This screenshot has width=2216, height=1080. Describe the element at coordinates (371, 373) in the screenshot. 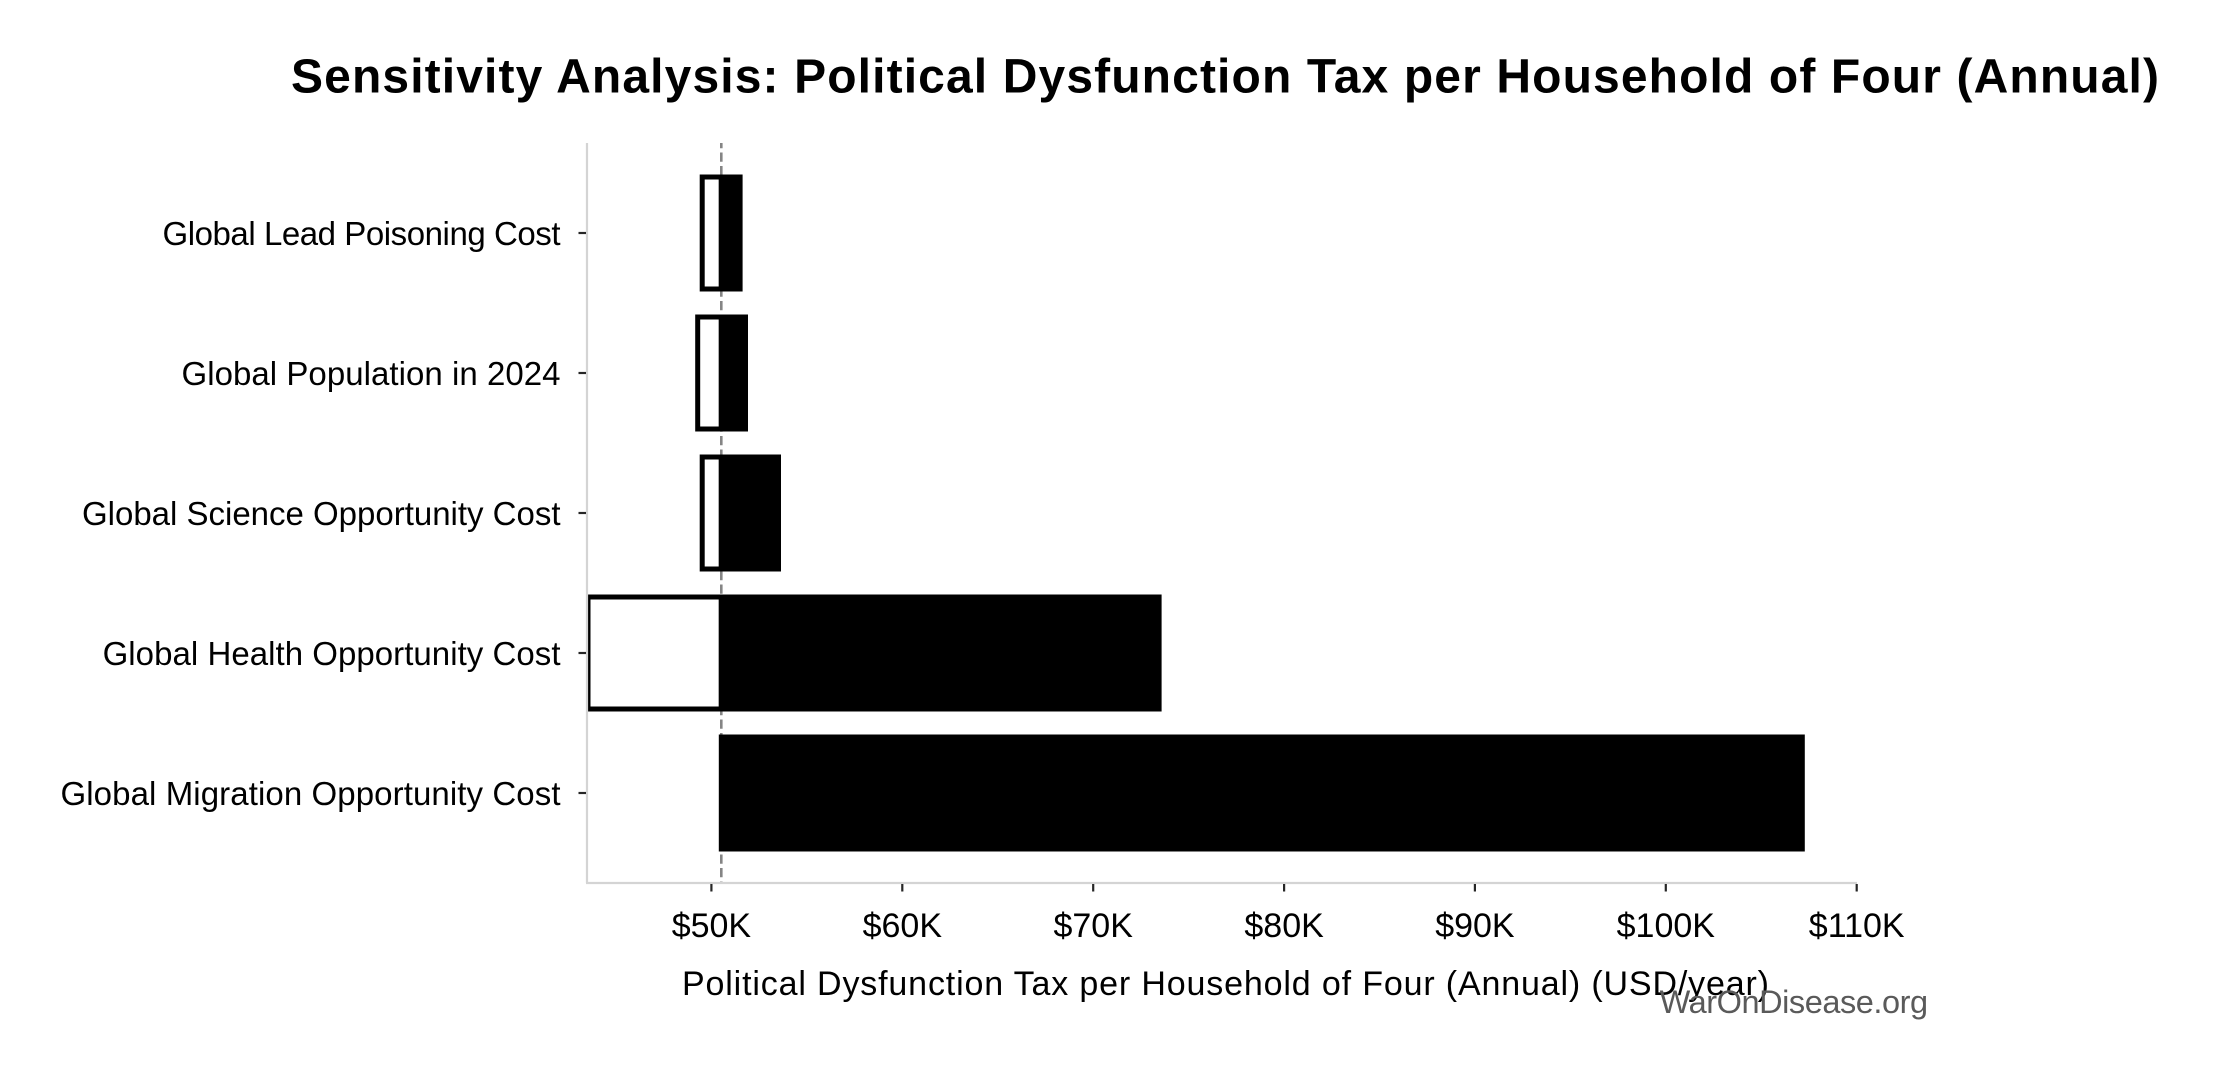

I see `svg-text: Global Population in 2024` at that location.